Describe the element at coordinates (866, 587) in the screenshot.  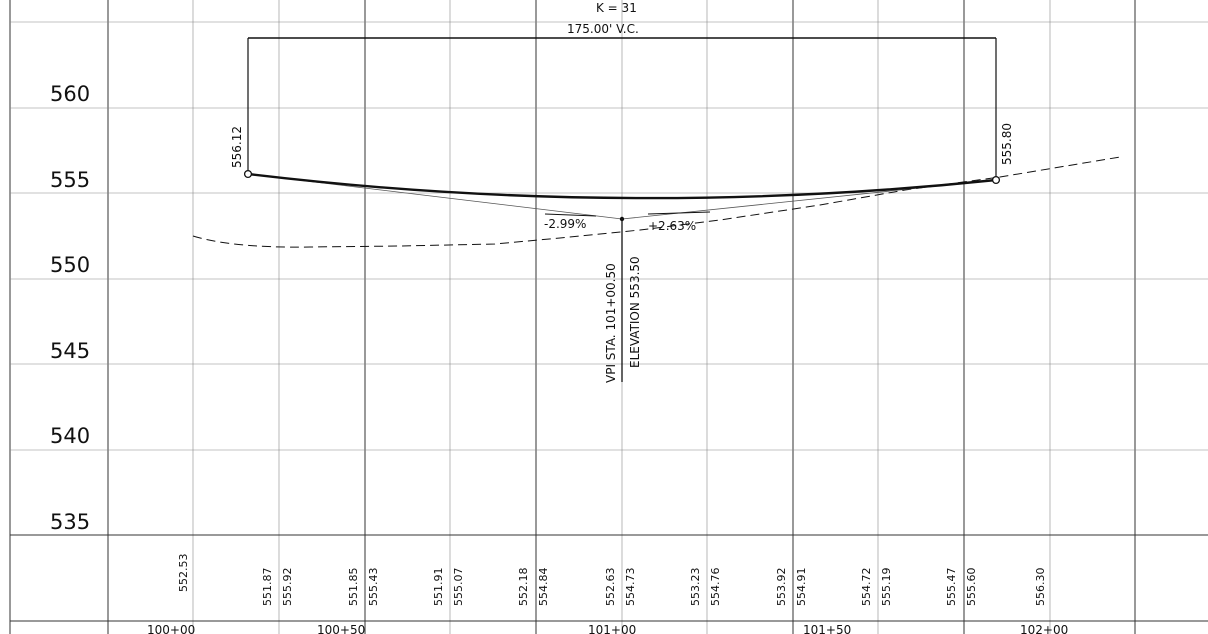
I see `existing-value-9: 554.72` at that location.